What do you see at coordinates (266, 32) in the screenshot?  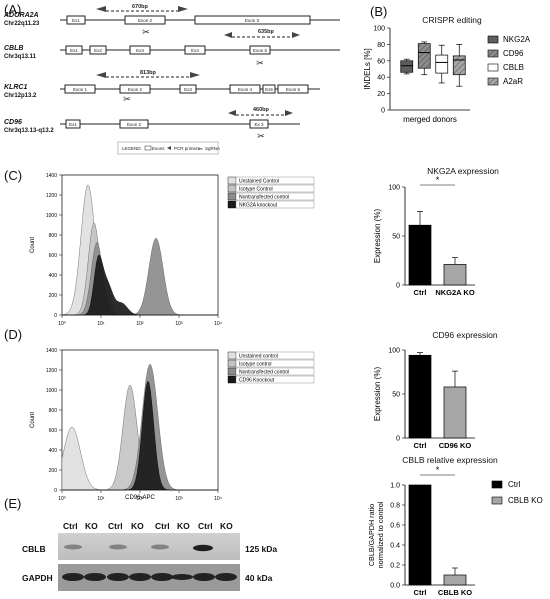 I see `pcr-product-size: 635bp` at bounding box center [266, 32].